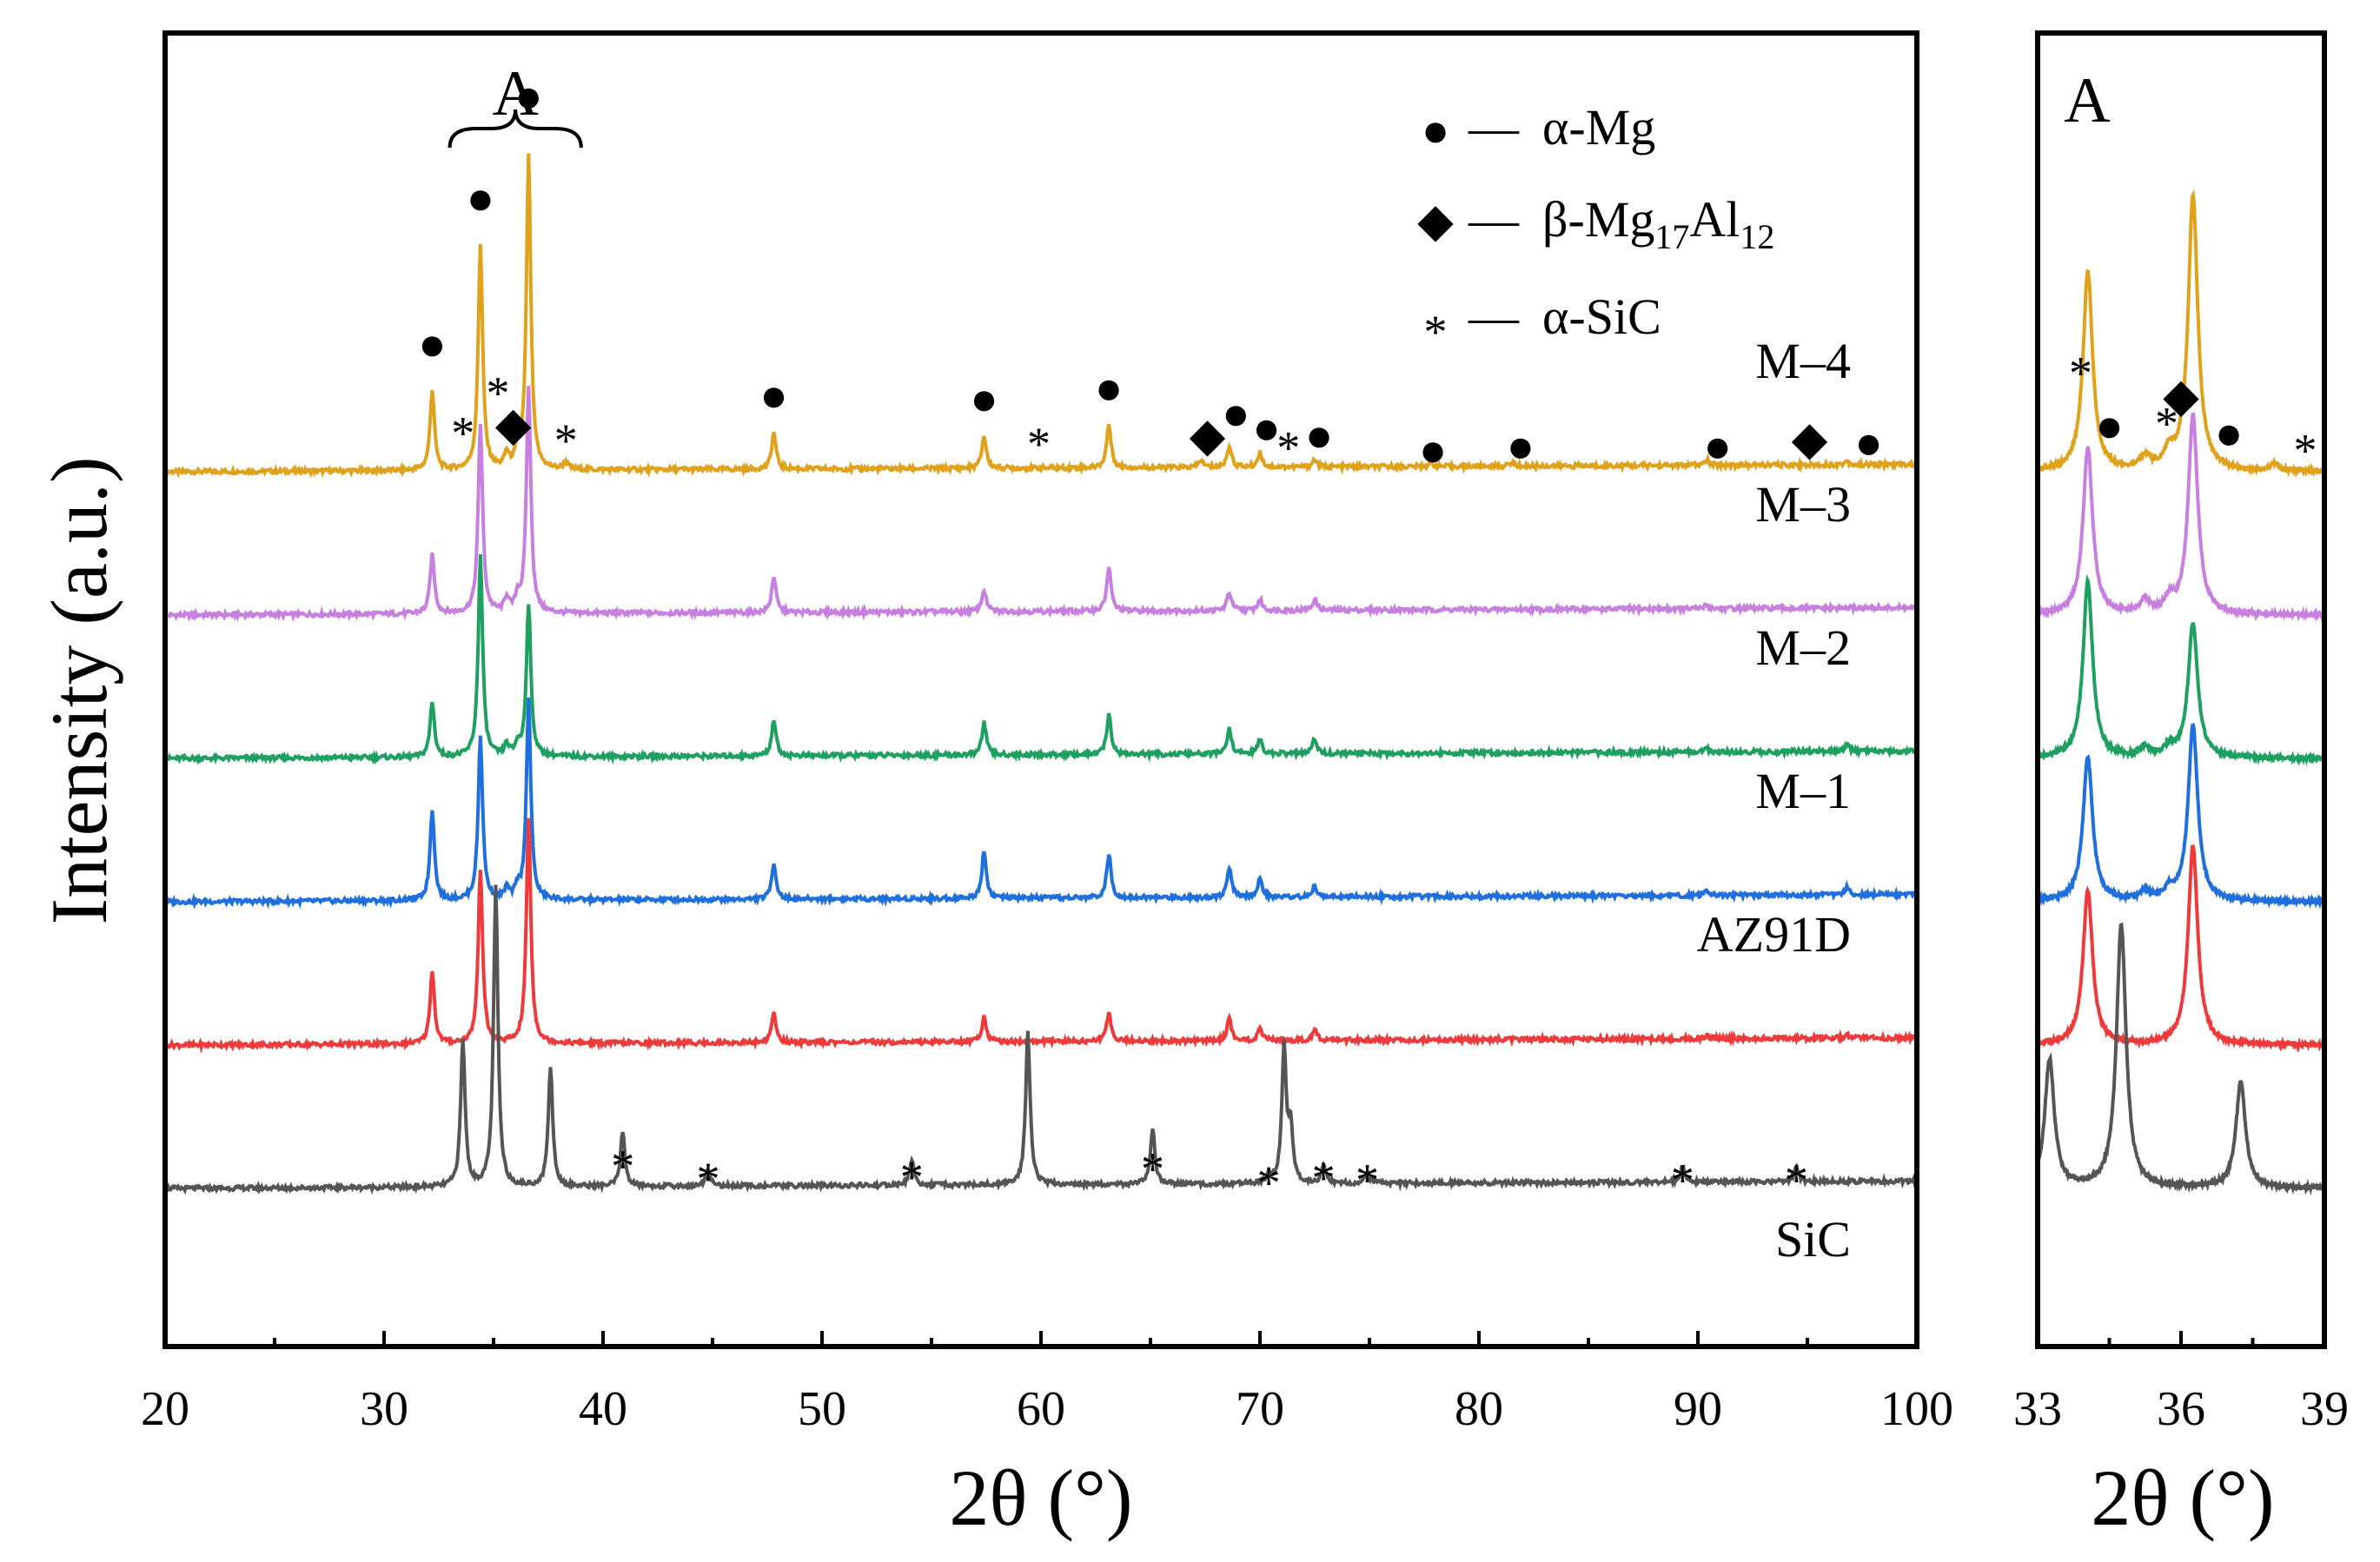  I want to click on sample-label: AZ91D, so click(1774, 935).